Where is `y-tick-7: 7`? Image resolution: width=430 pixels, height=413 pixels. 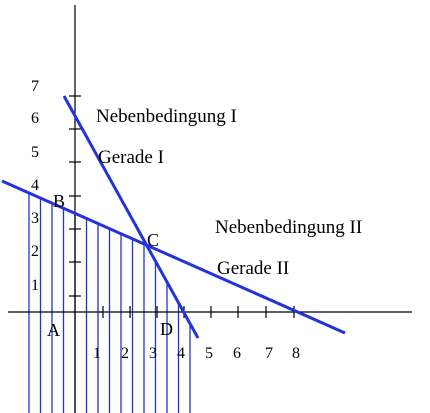 y-tick-7: 7 is located at coordinates (35, 86).